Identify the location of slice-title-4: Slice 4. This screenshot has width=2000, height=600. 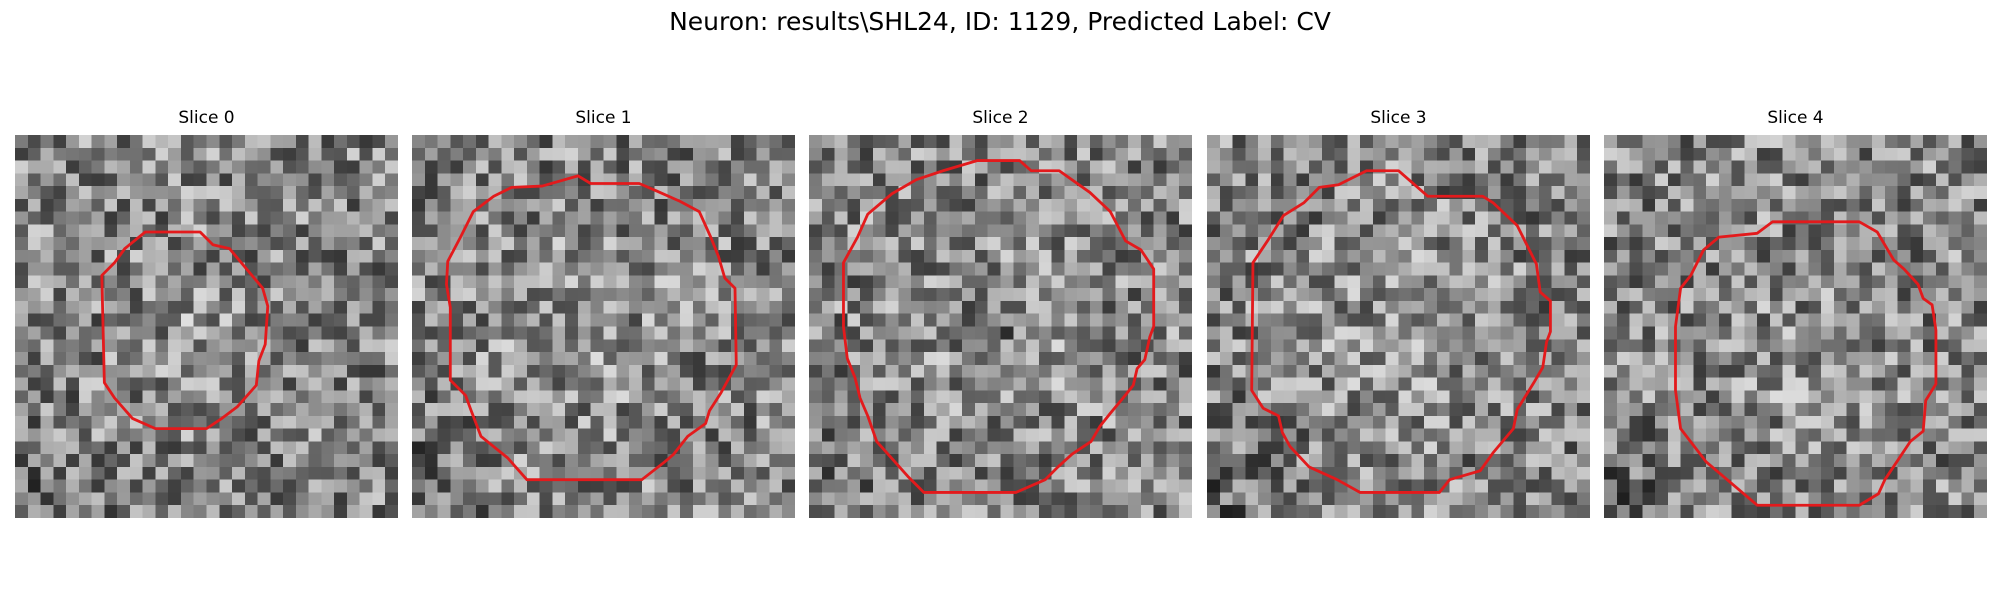
(1795, 118).